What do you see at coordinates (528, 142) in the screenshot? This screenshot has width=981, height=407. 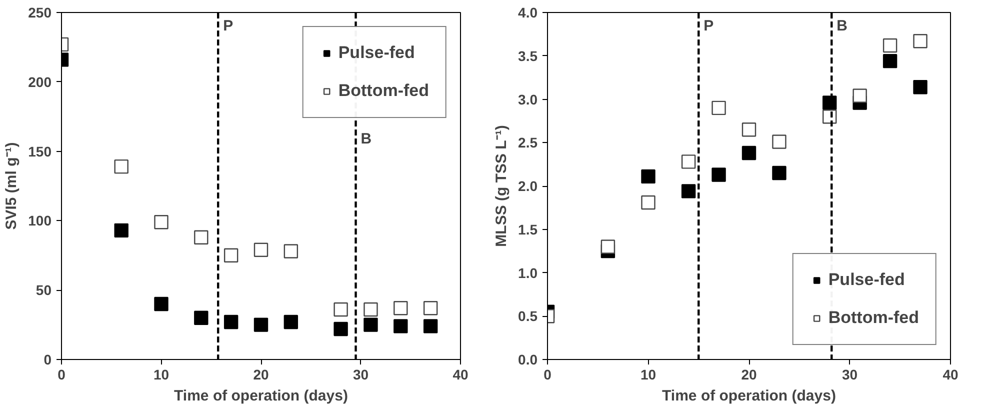 I see `y-tick-label: 2.5` at bounding box center [528, 142].